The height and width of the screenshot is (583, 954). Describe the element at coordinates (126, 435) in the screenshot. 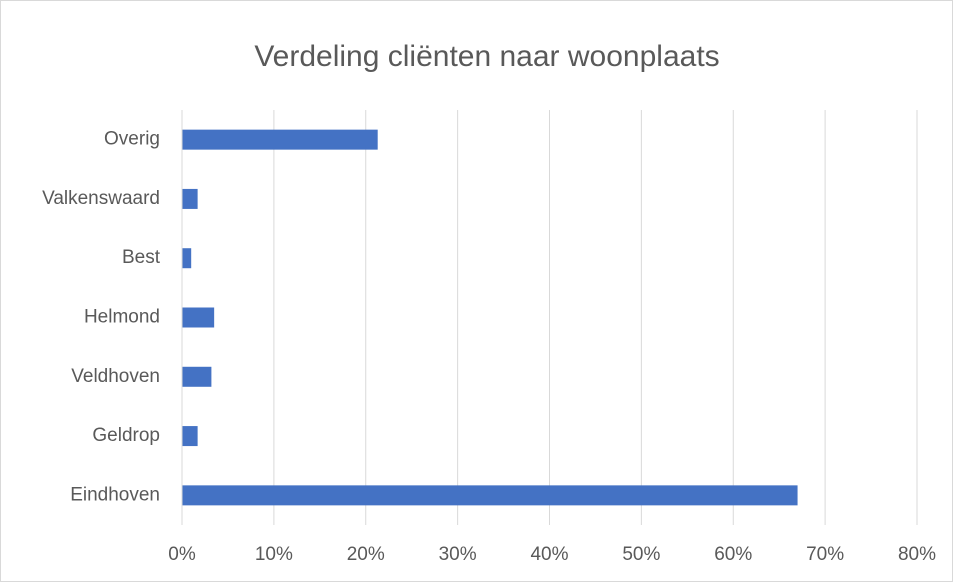

I see `y-tick-label: Geldrop` at that location.